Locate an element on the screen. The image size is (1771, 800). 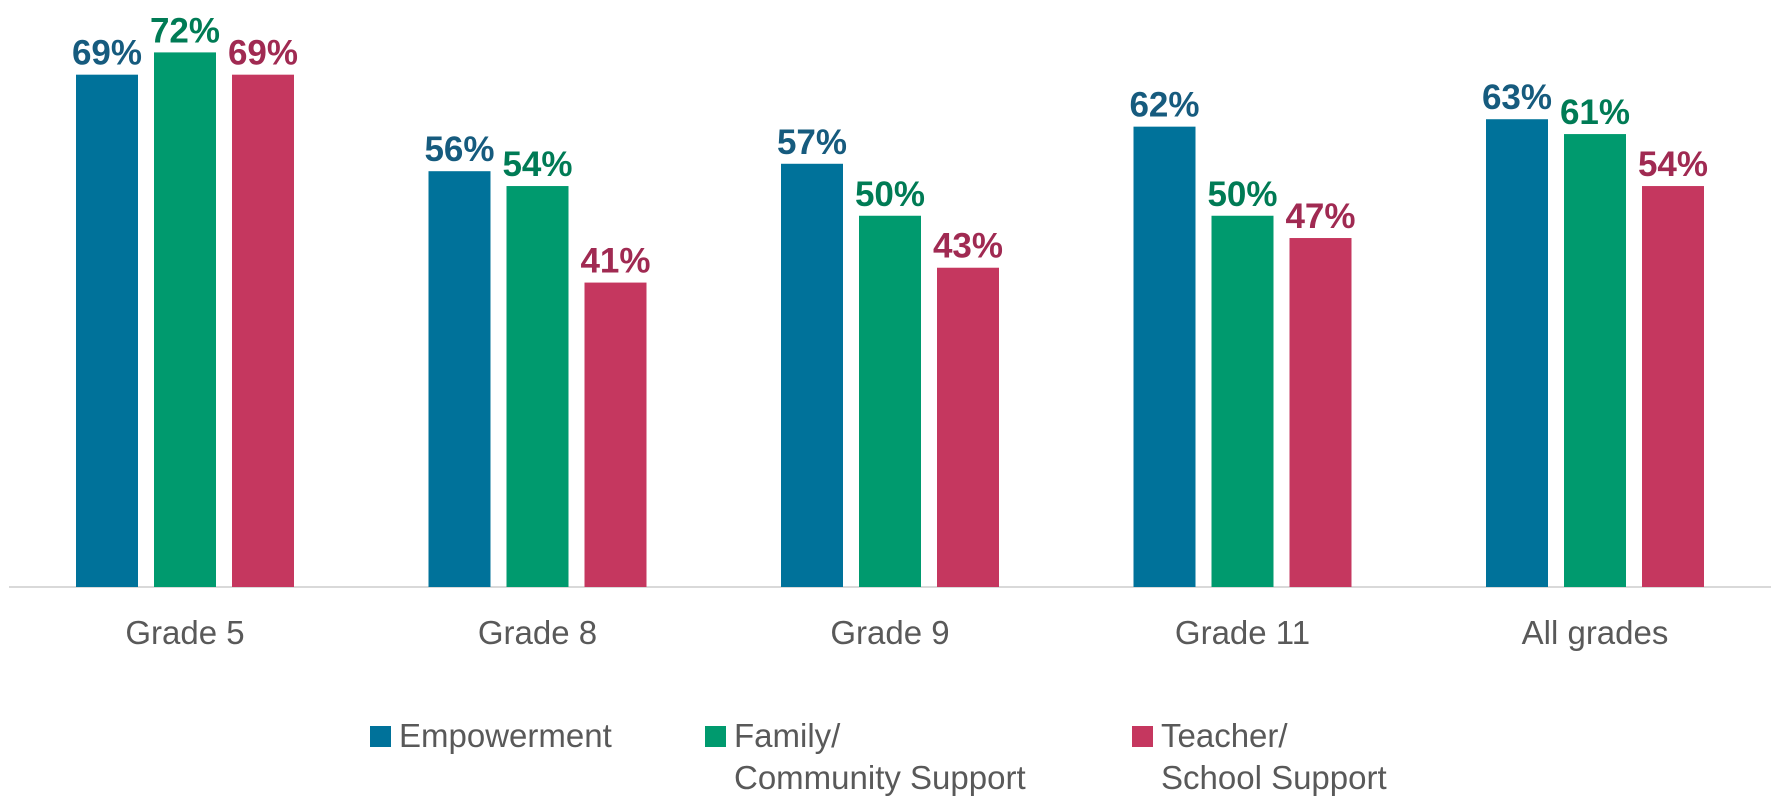
x-tick-label: Grade 9 is located at coordinates (889, 632).